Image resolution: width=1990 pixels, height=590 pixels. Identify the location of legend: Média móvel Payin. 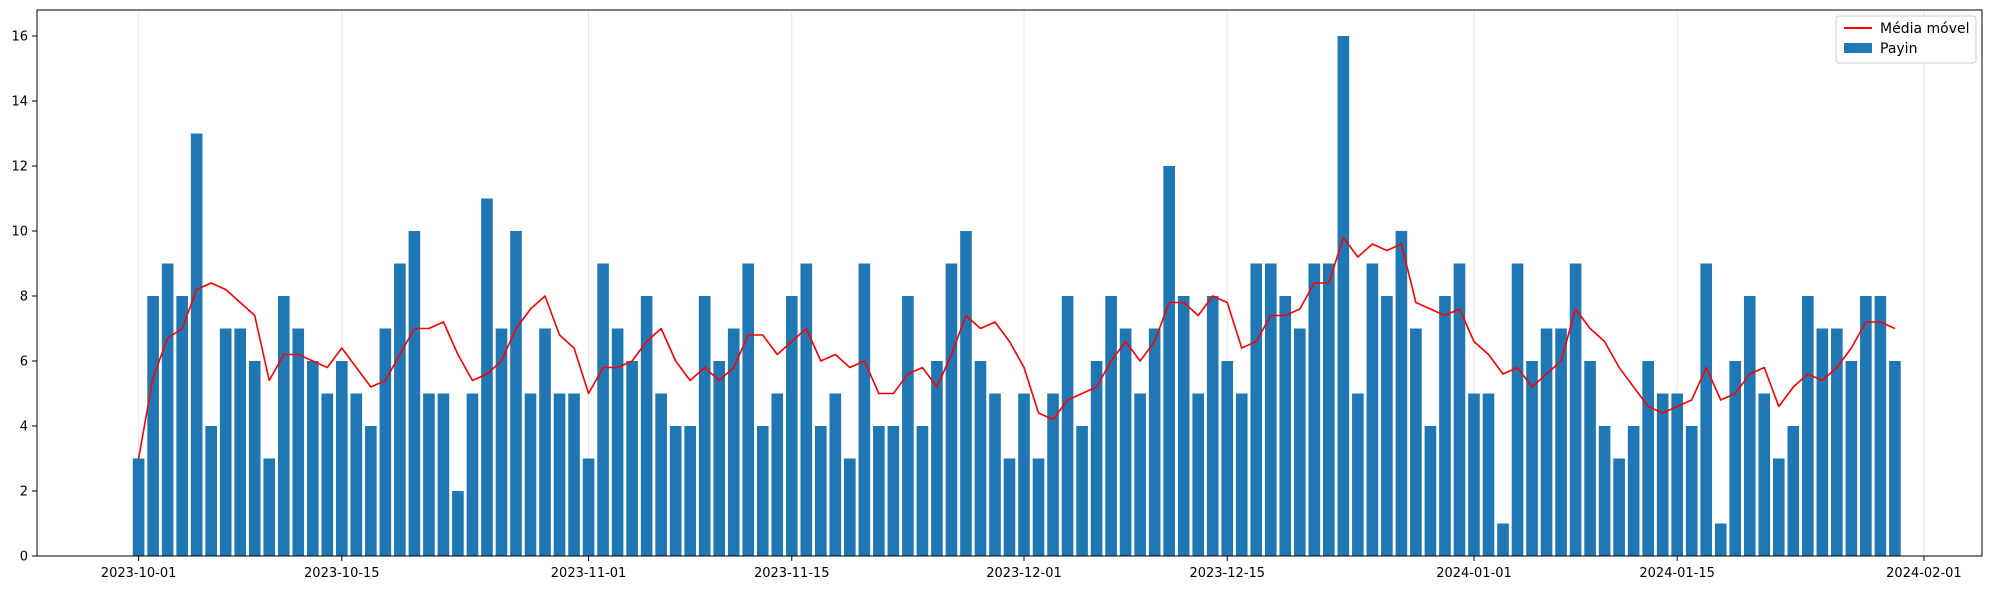
(1906, 39).